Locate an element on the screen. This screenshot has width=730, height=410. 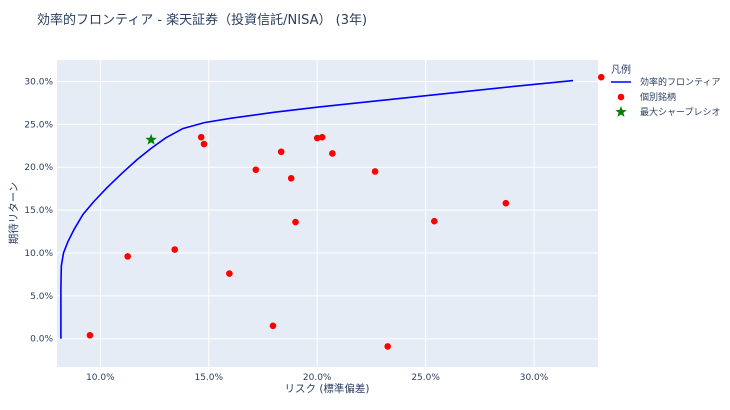
legend-star-swatch is located at coordinates (621, 111).